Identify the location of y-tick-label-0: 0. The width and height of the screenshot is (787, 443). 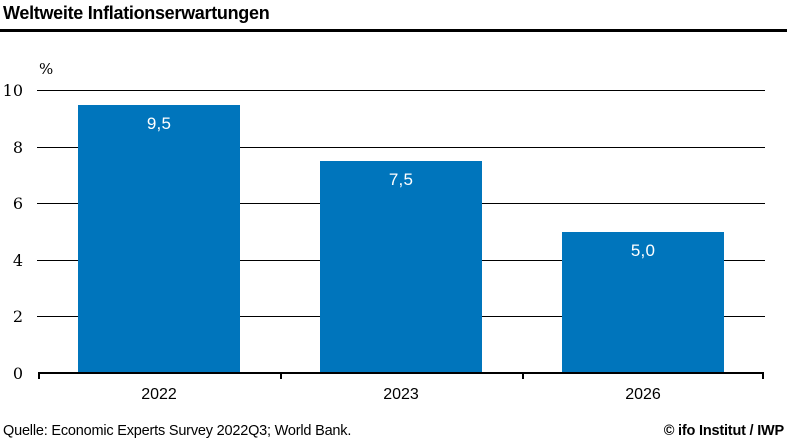
(17, 373).